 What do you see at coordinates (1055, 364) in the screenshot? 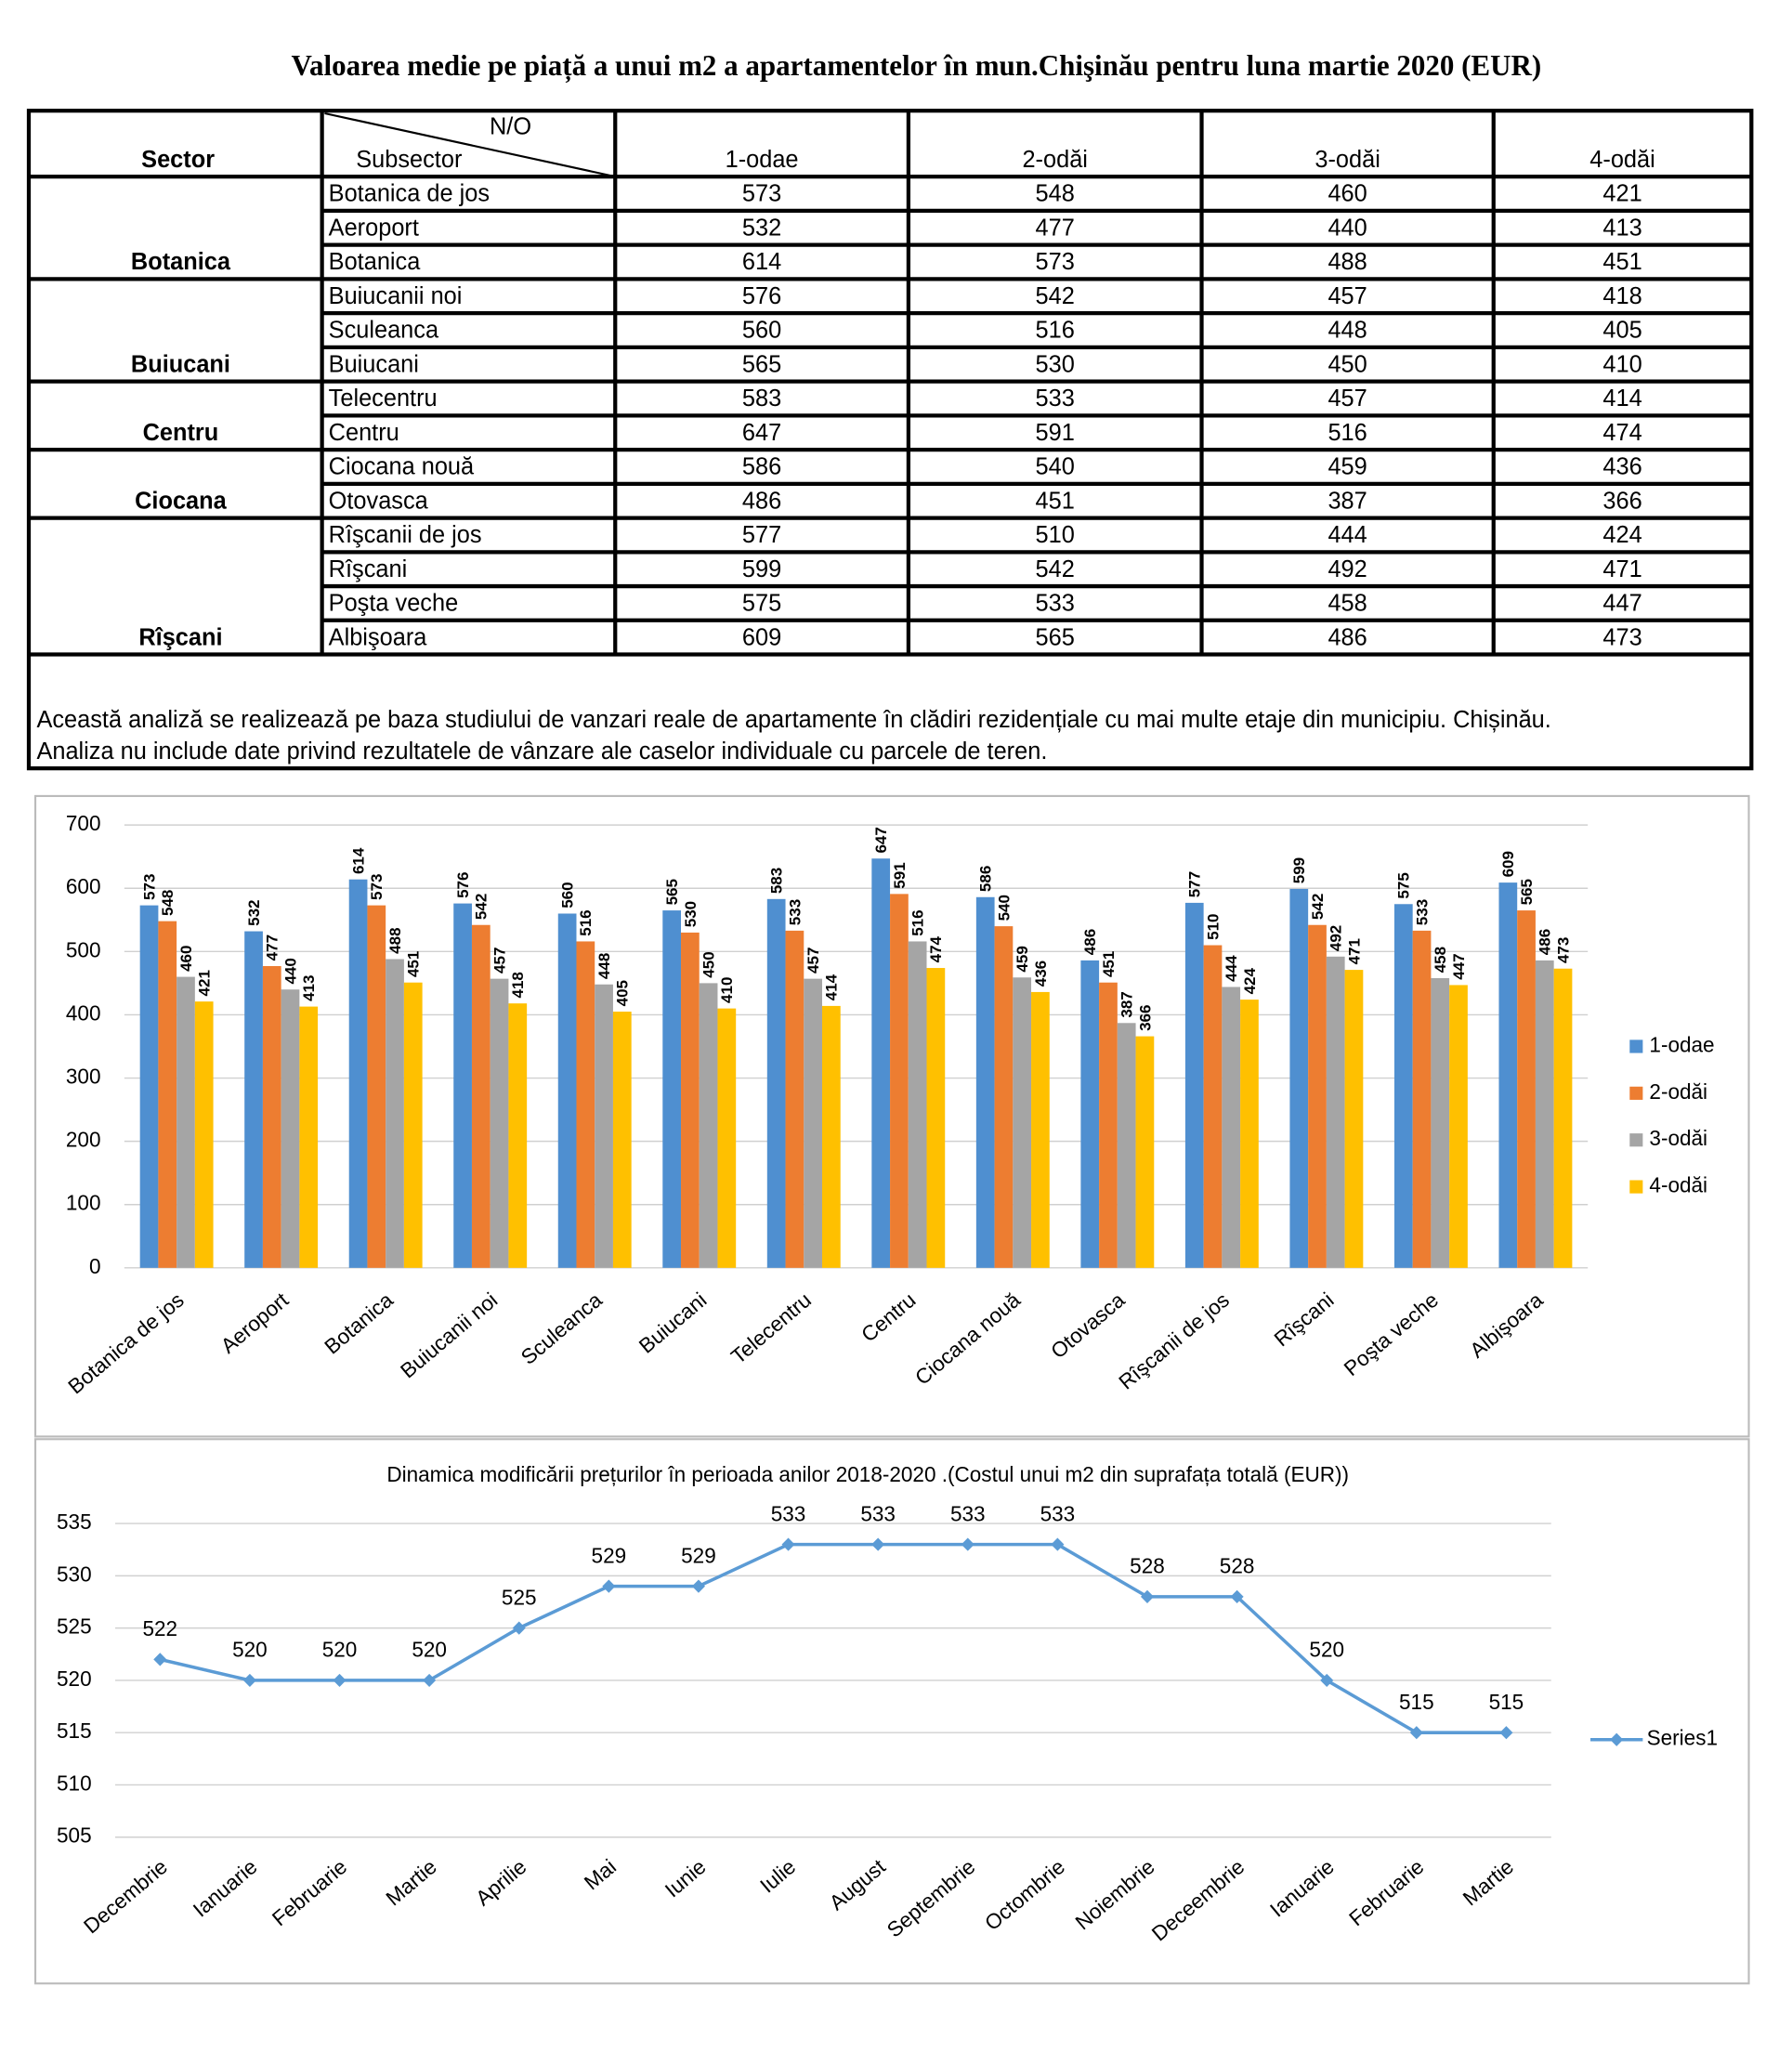
I see `value-cell: 530` at bounding box center [1055, 364].